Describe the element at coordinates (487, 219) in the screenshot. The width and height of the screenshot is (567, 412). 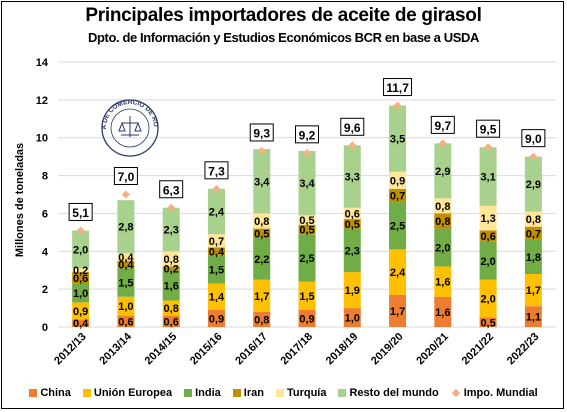
I see `segment-label: 1,3` at that location.